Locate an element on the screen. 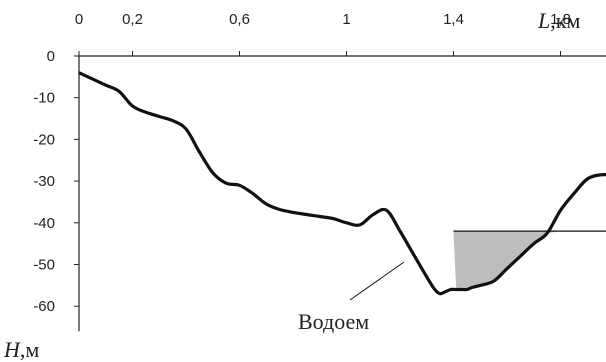 This screenshot has width=606, height=362. y-tick-label: -60 is located at coordinates (44, 306).